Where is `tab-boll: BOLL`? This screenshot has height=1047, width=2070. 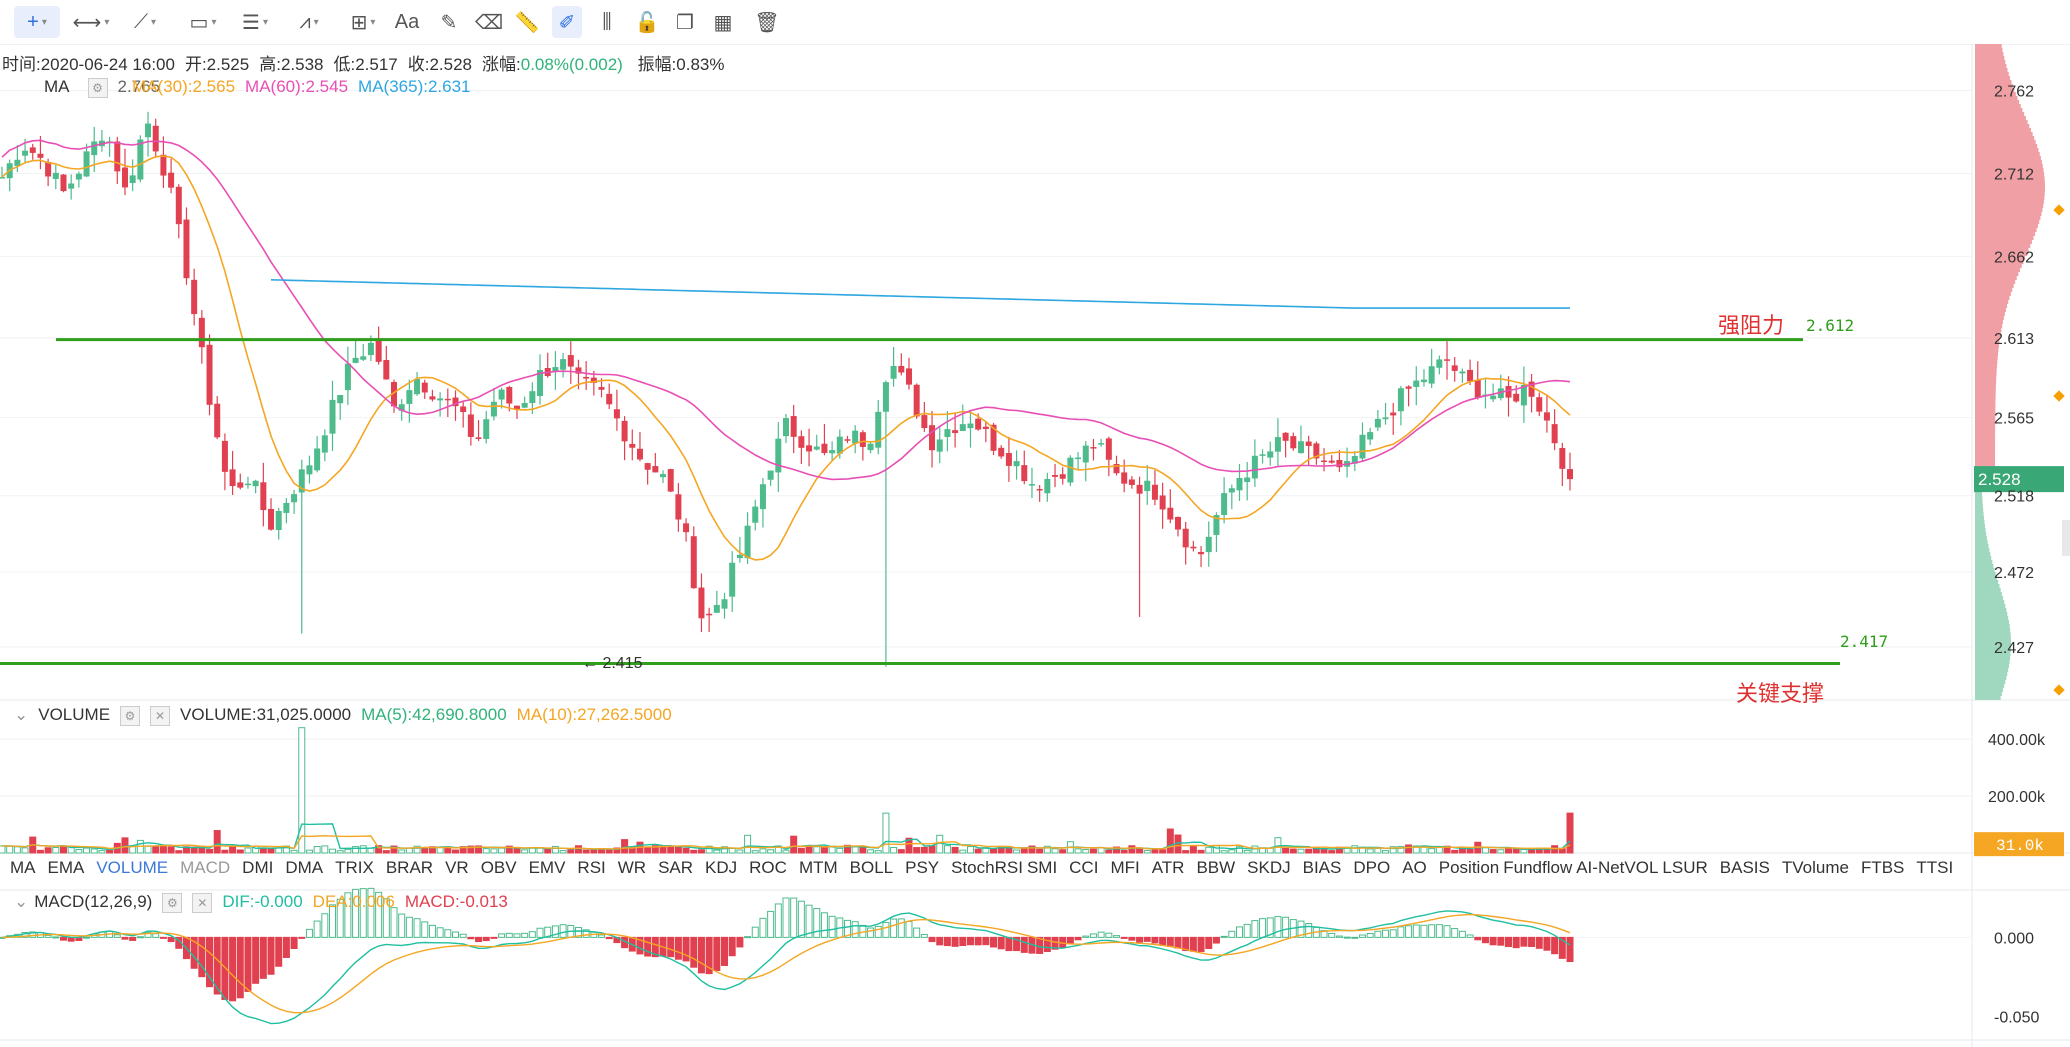 tab-boll: BOLL is located at coordinates (871, 867).